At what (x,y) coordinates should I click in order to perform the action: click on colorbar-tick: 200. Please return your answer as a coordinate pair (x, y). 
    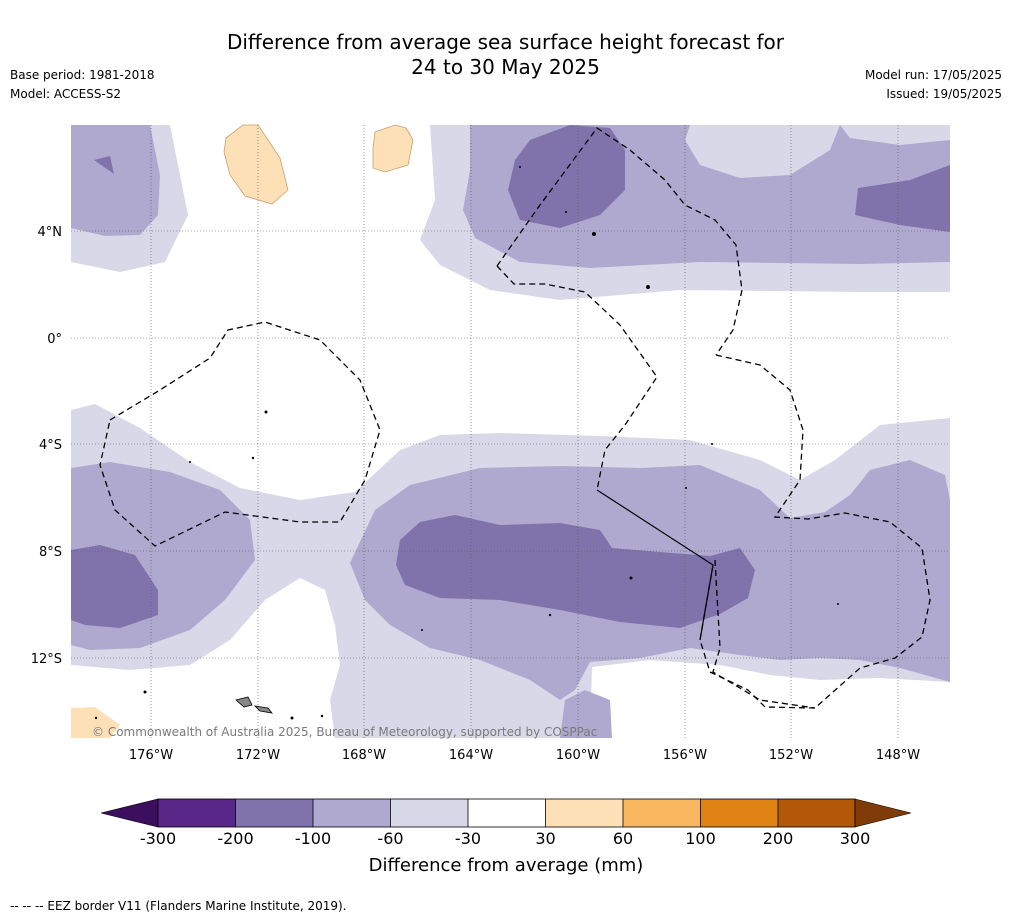
    Looking at the image, I should click on (778, 838).